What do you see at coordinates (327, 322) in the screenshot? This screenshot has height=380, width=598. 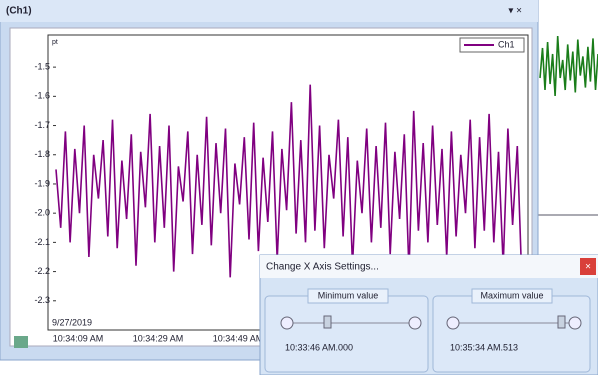 I see `min-thumb` at bounding box center [327, 322].